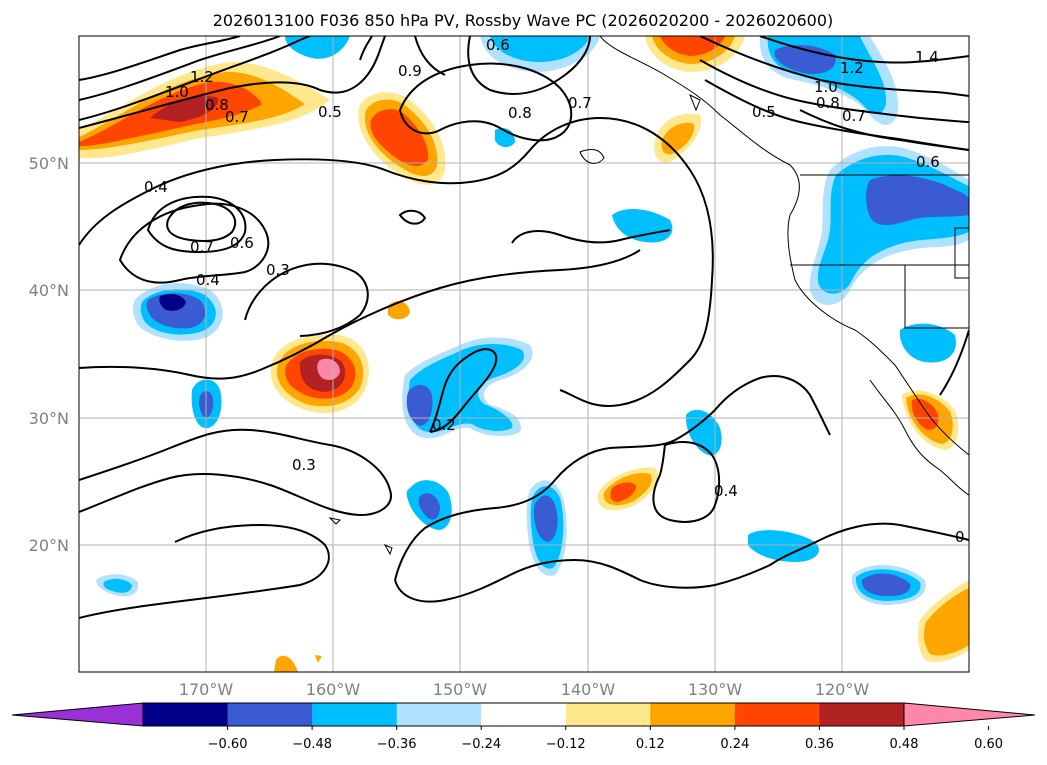 Image resolution: width=1047 pixels, height=765 pixels. Describe the element at coordinates (969, 714) in the screenshot. I see `colorbar-max-extension` at that location.